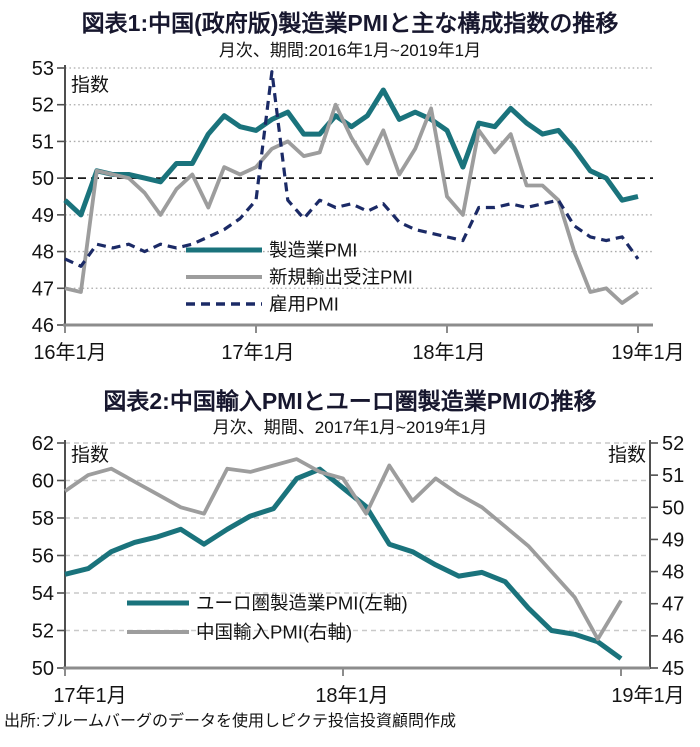 Image resolution: width=700 pixels, height=747 pixels. I want to click on source-note: 出所:ブルームバーグのデータを使用しピクテ投信投資顧問作成, so click(230, 721).